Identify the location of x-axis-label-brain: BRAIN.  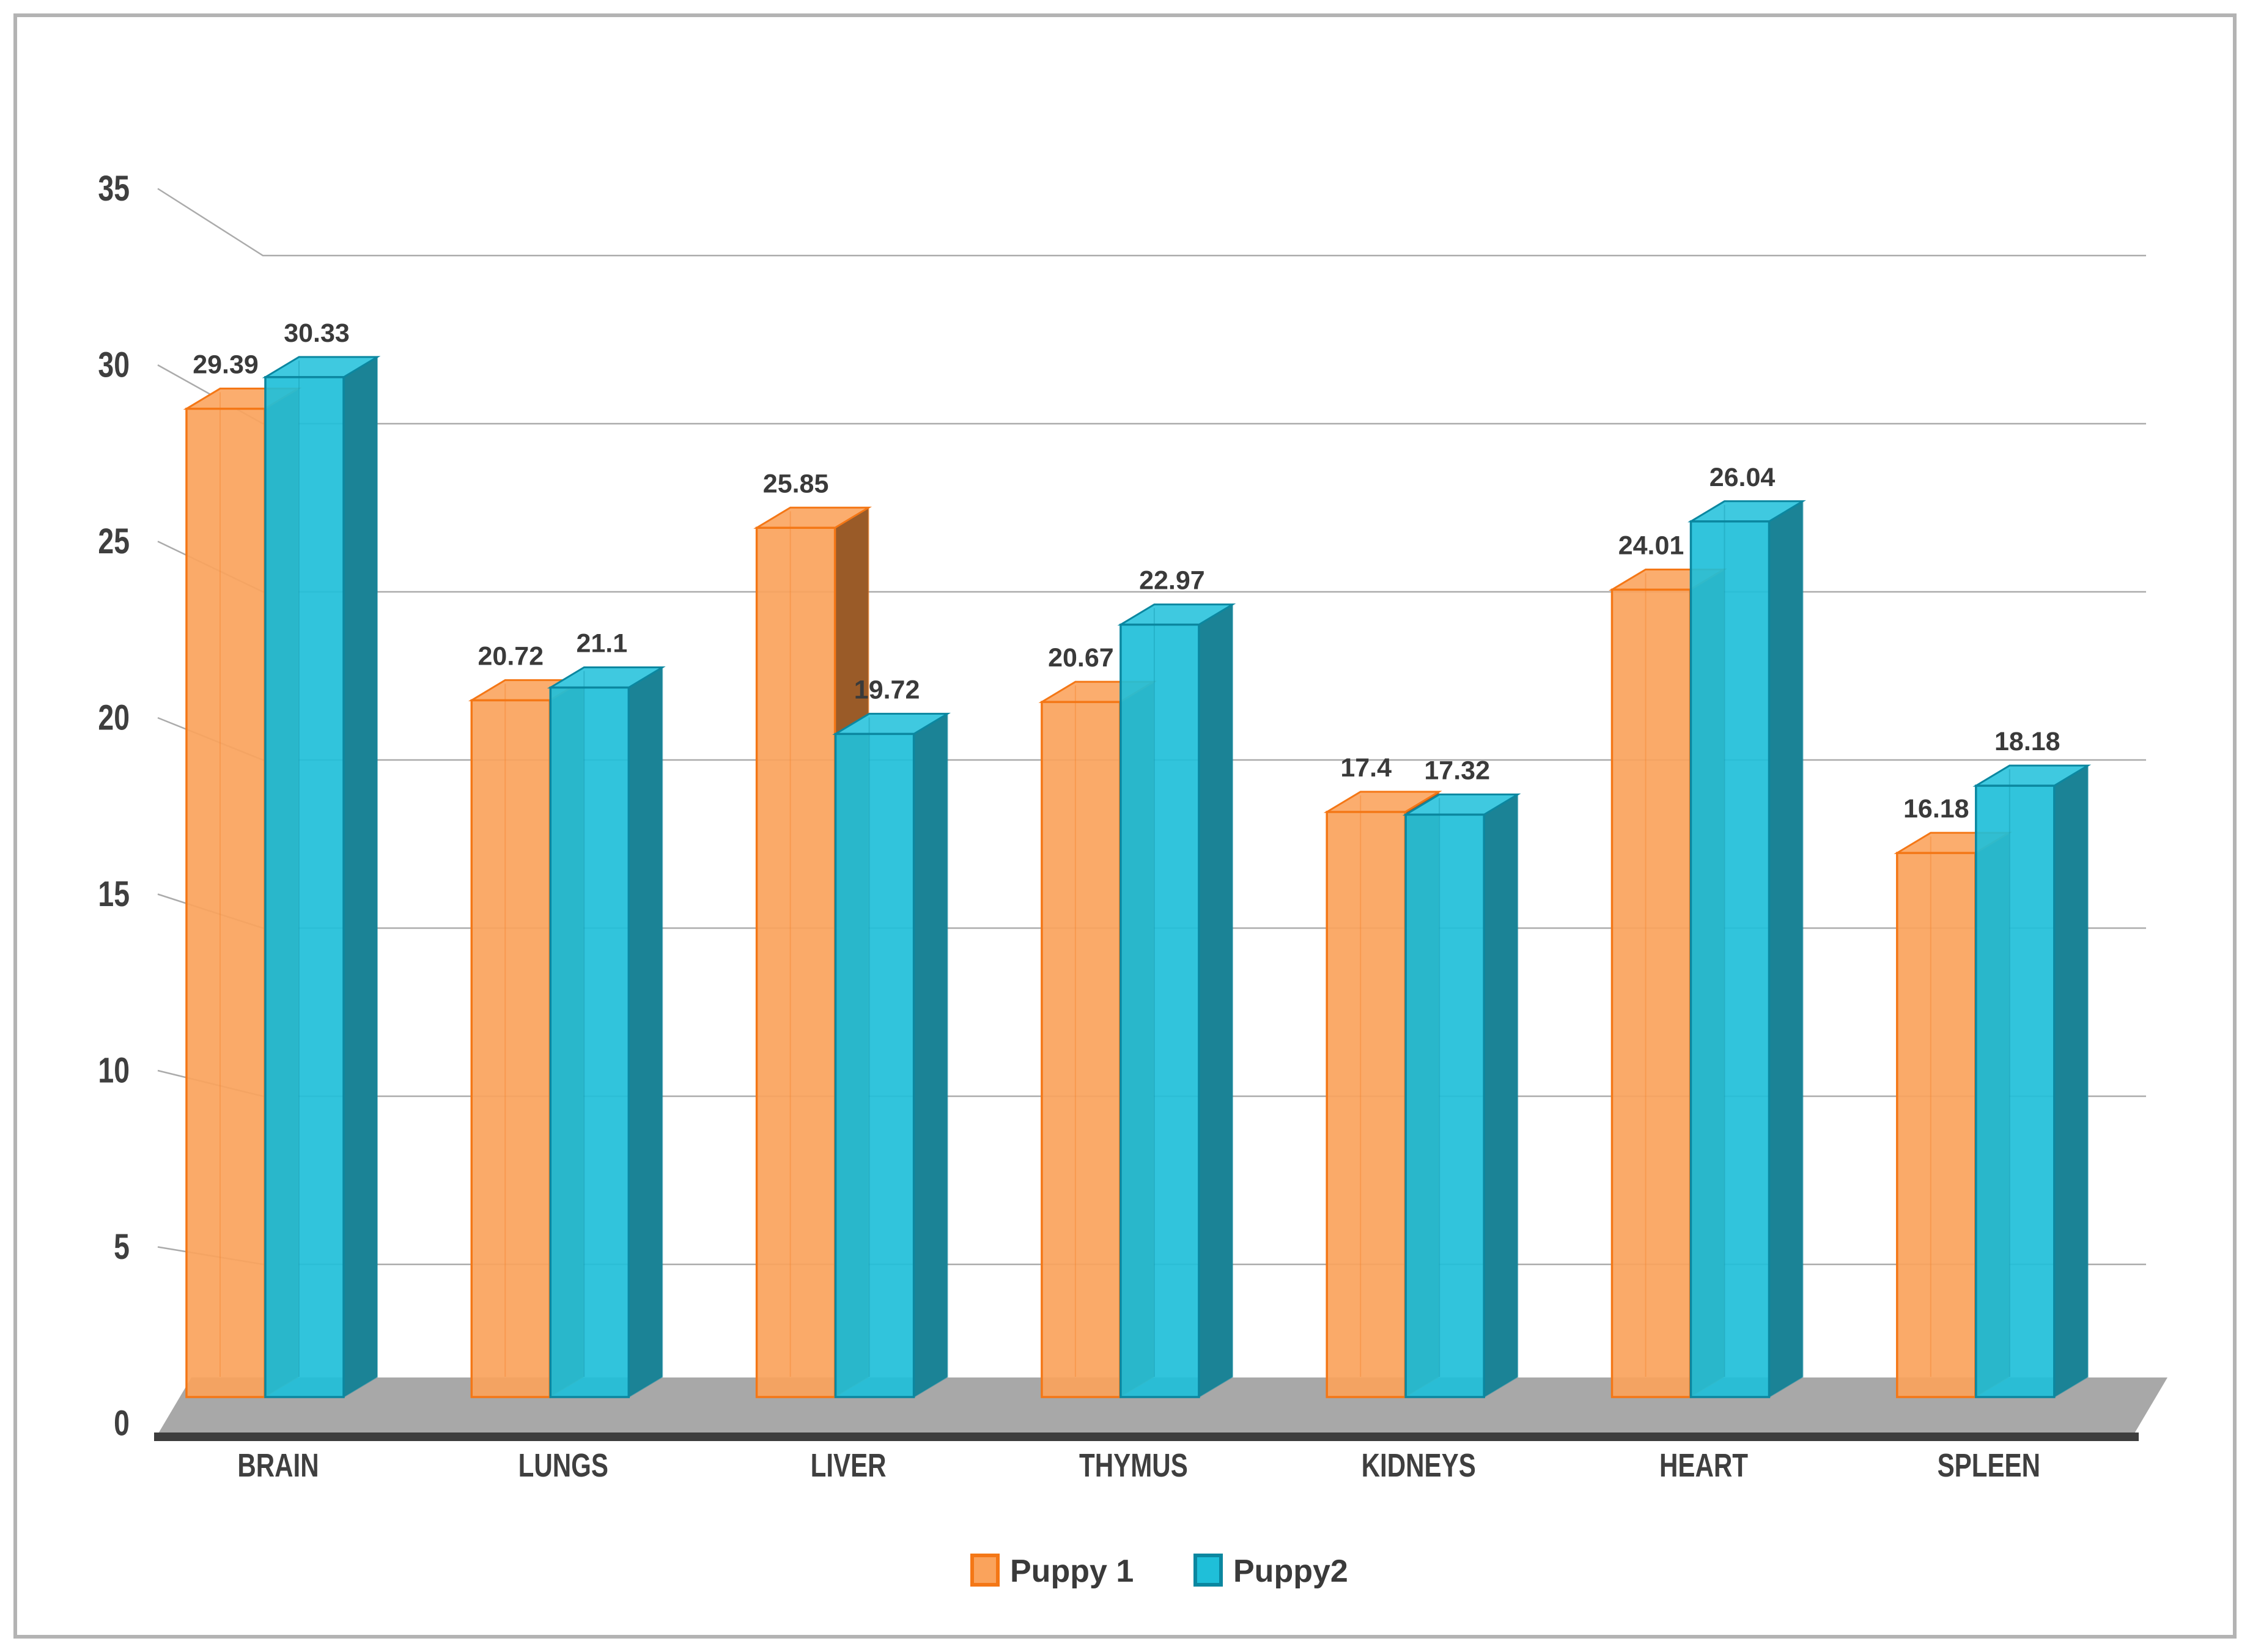
(278, 1465).